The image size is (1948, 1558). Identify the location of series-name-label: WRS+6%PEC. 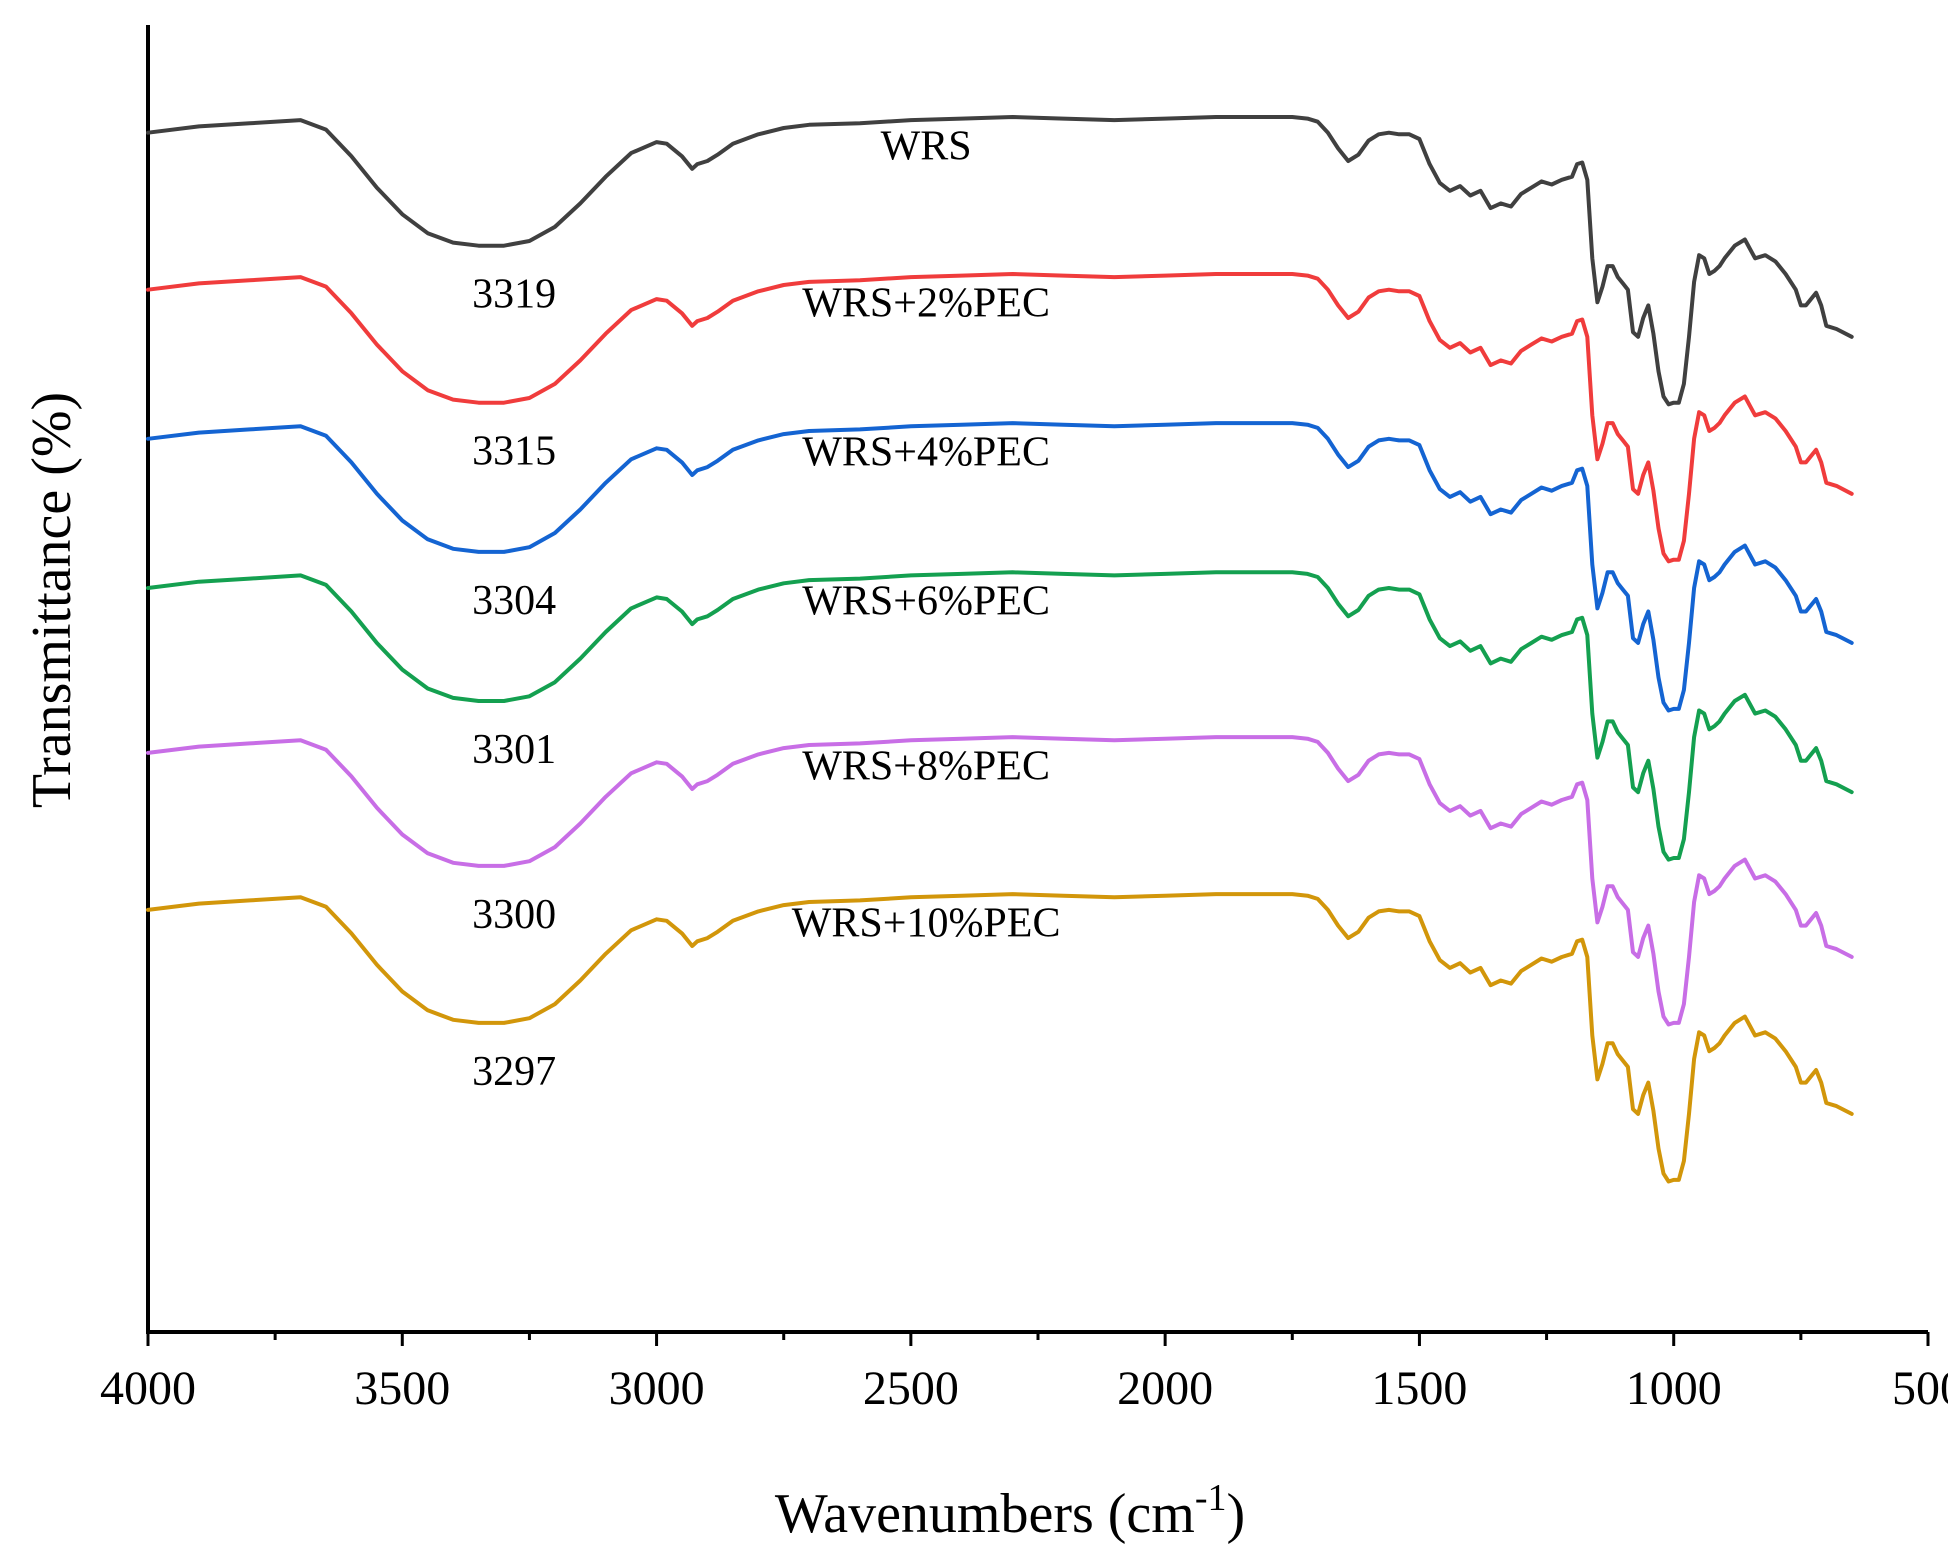
(926, 602).